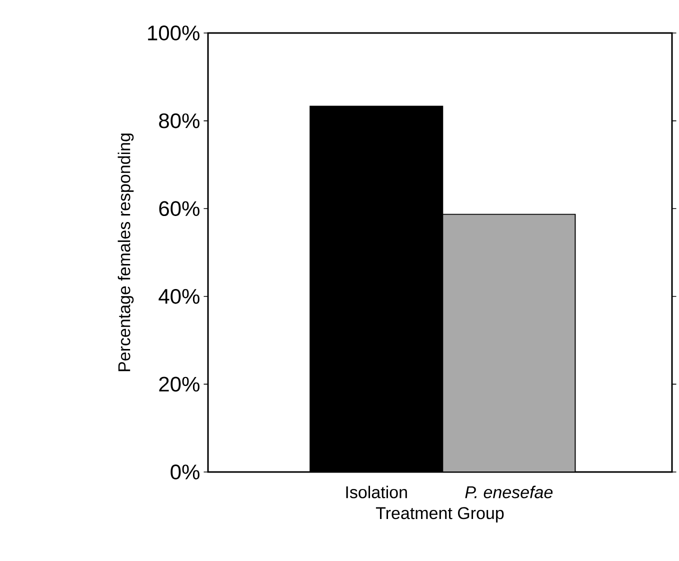  I want to click on y-tick-label: 80%, so click(179, 120).